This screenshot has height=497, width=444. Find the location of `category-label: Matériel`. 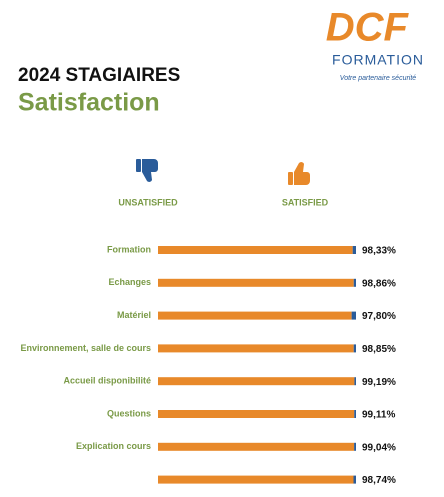

category-label: Matériel is located at coordinates (134, 315).